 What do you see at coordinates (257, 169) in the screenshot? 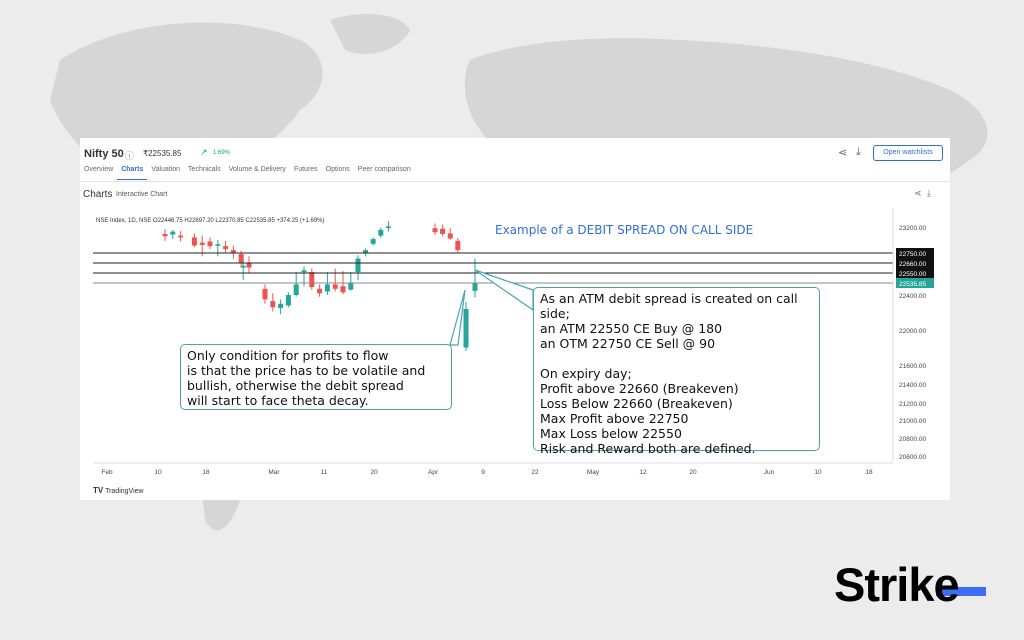
I see `tab-volume-delivery: Volume & Delivery` at bounding box center [257, 169].